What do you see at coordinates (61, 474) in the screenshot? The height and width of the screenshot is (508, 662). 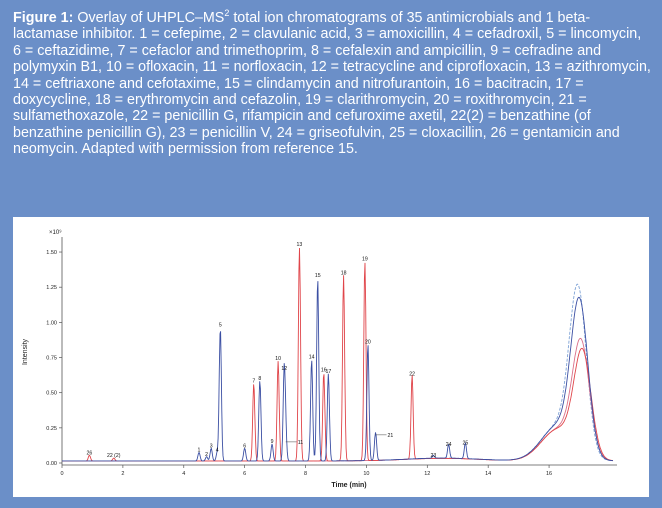 I see `x-tick-label: 0` at bounding box center [61, 474].